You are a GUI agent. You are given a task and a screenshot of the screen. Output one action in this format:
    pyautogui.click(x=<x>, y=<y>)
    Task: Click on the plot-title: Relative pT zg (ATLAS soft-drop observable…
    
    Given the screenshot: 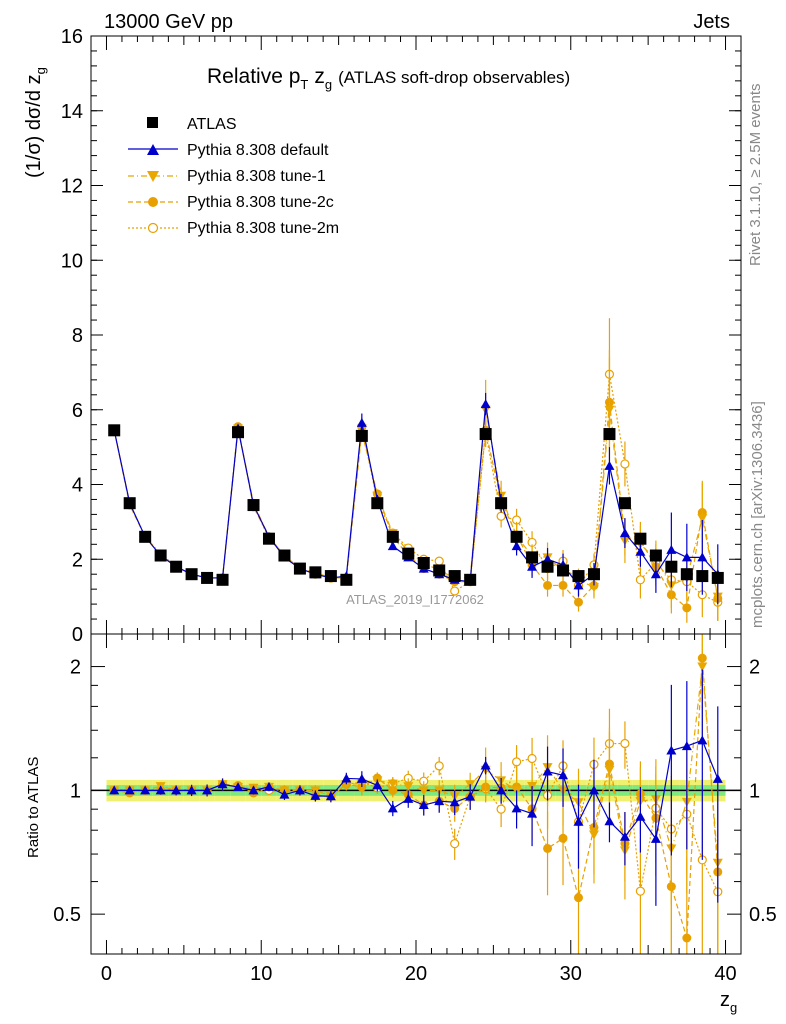 What is the action you would take?
    pyautogui.click(x=388, y=78)
    